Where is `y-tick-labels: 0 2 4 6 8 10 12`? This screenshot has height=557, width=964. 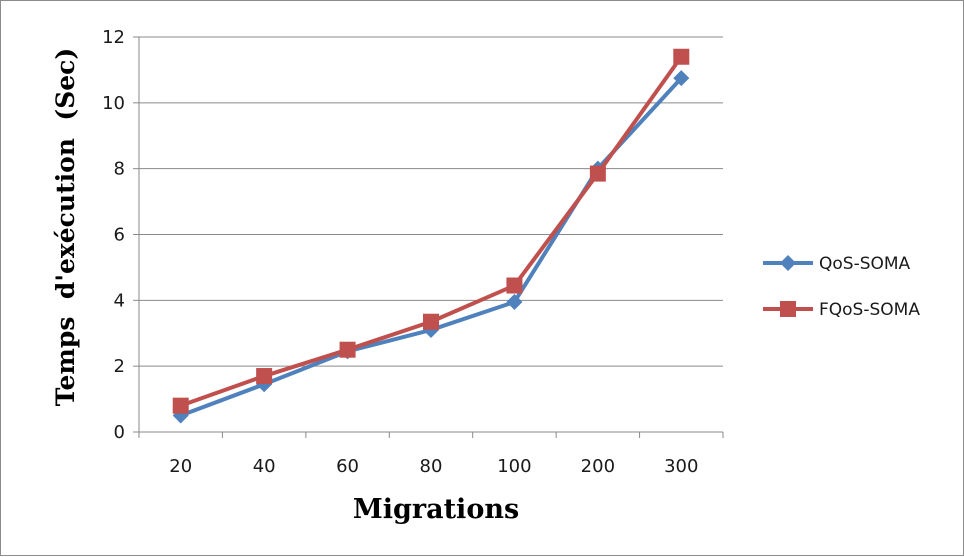
y-tick-labels: 0 2 4 6 8 10 12 is located at coordinates (113, 235).